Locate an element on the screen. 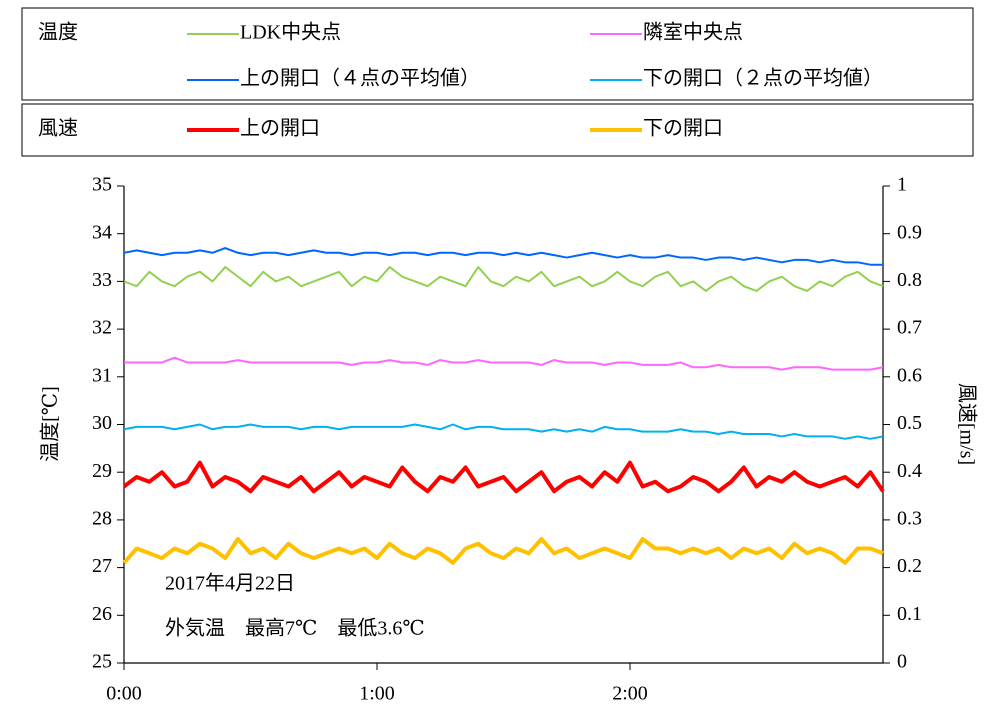  y2-tick-label: 0.1 is located at coordinates (909, 614).